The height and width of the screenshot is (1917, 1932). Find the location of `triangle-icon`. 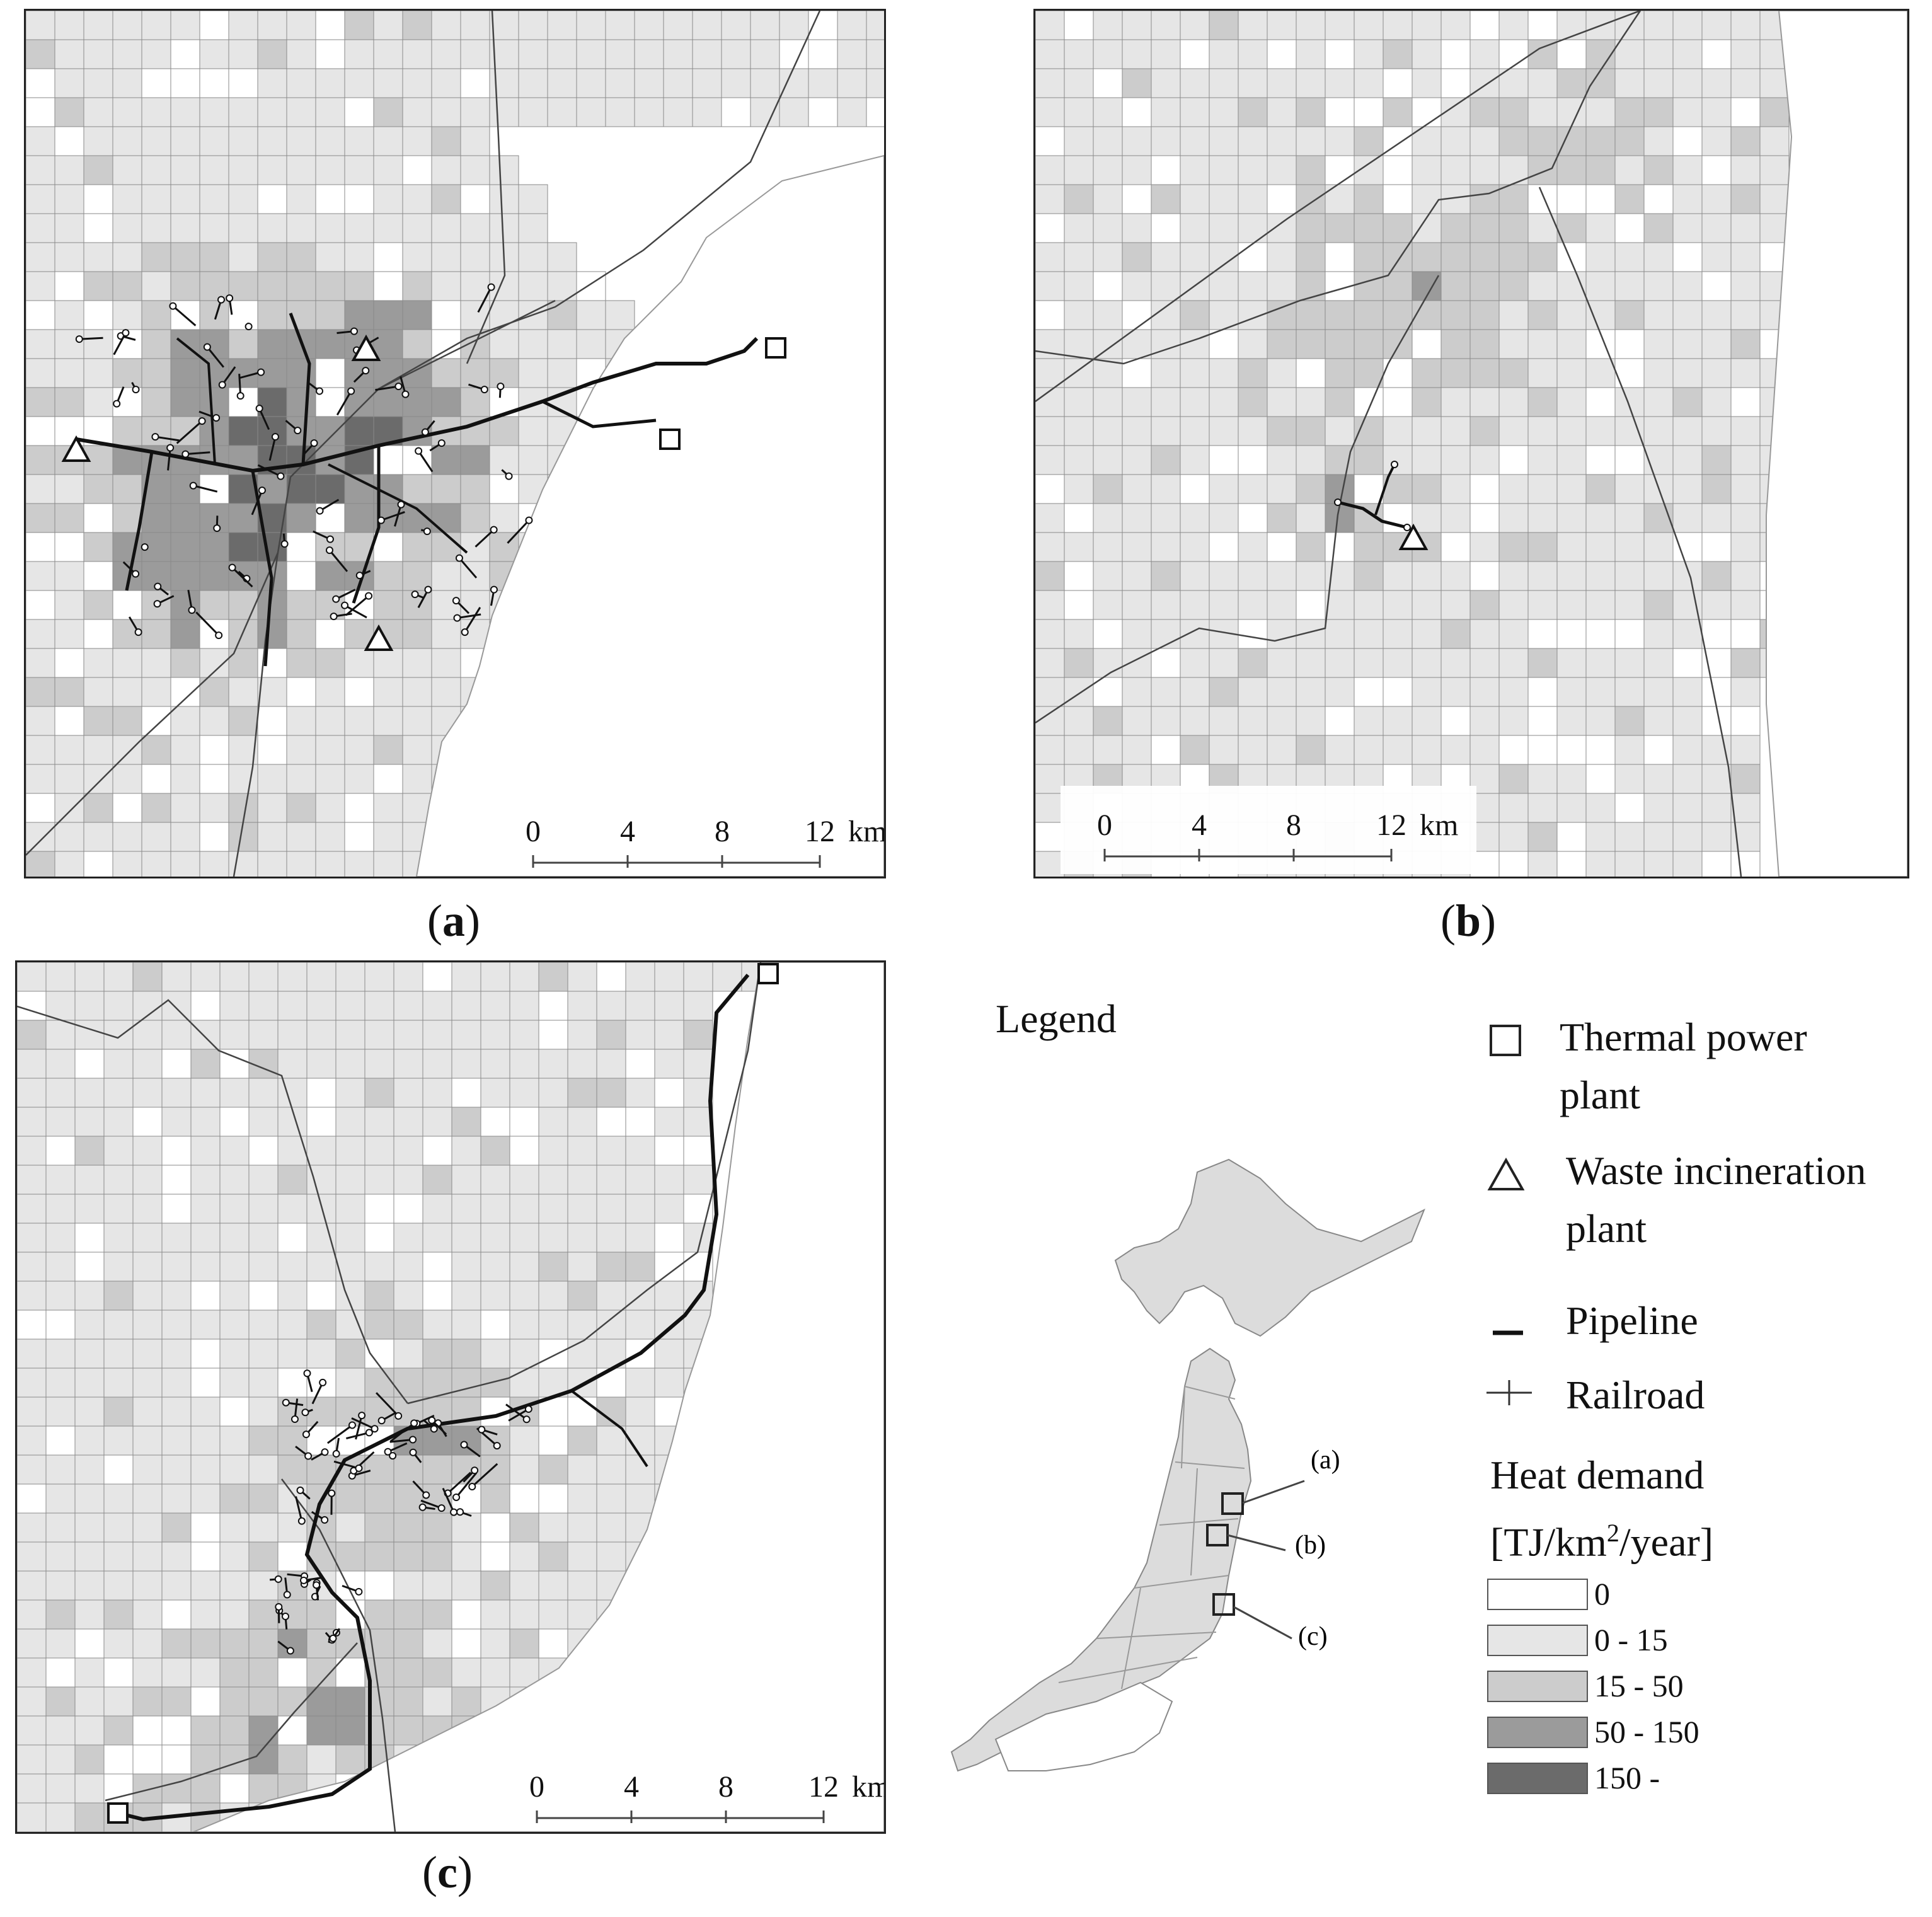

triangle-icon is located at coordinates (379, 637).